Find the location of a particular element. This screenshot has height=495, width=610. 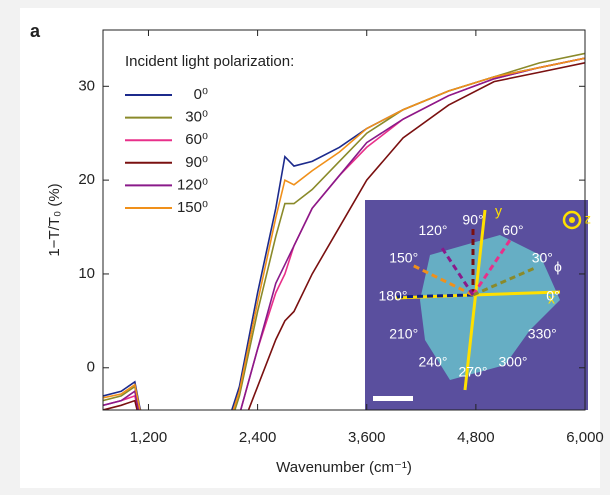

phi-label: ϕ is located at coordinates (558, 267).